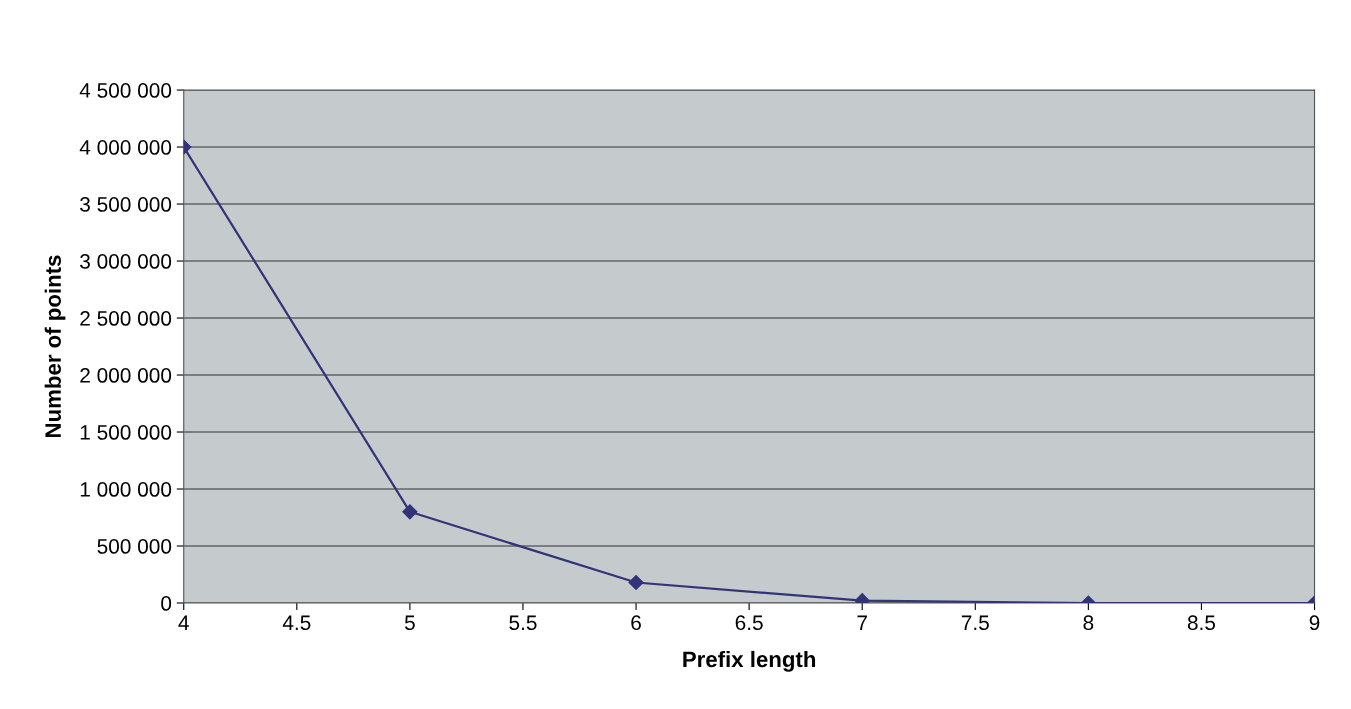  What do you see at coordinates (749, 623) in the screenshot?
I see `x-tick-label: 6.5` at bounding box center [749, 623].